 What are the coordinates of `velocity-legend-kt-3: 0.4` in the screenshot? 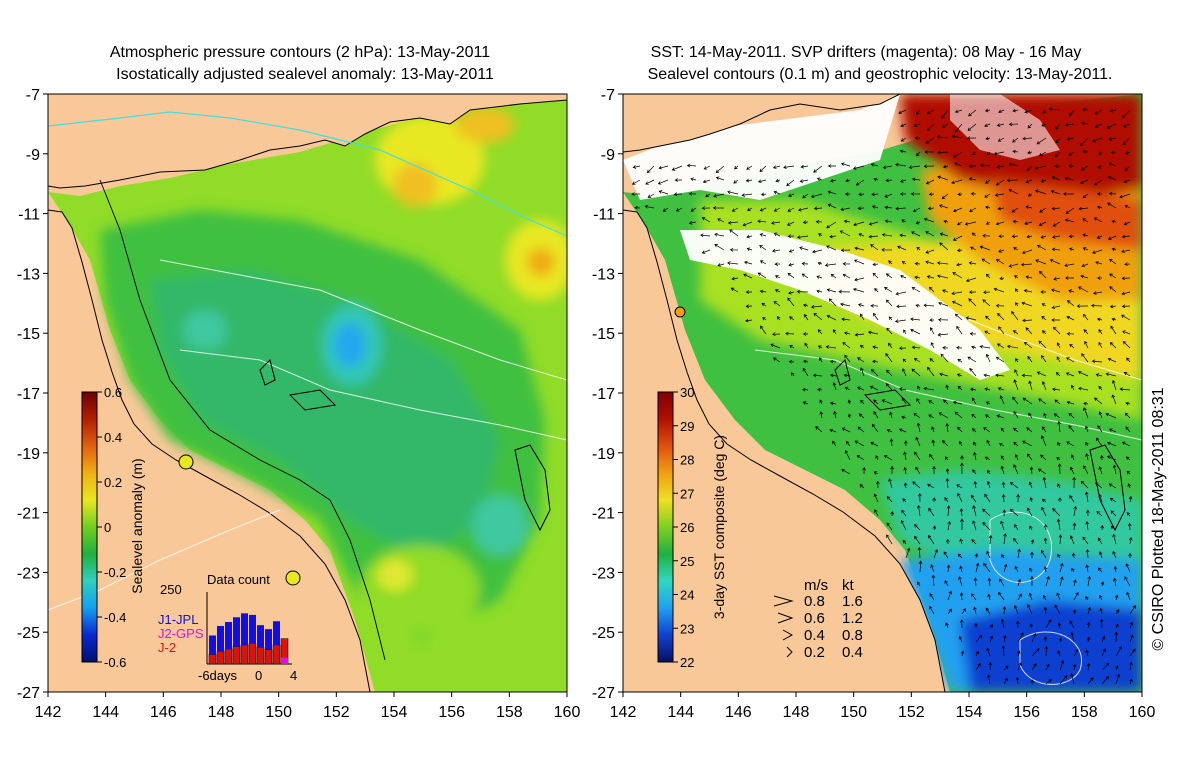 It's located at (852, 652).